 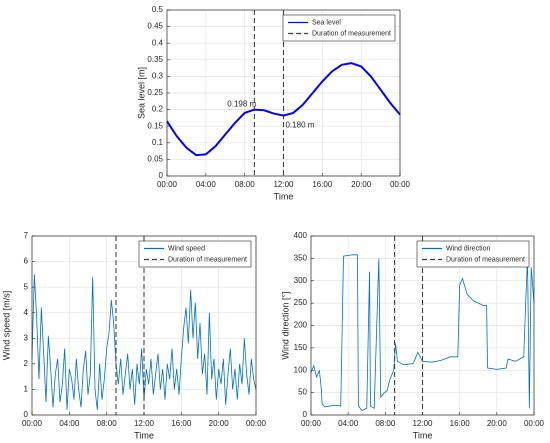 What do you see at coordinates (241, 103) in the screenshot?
I see `annotation: 0.198 m` at bounding box center [241, 103].